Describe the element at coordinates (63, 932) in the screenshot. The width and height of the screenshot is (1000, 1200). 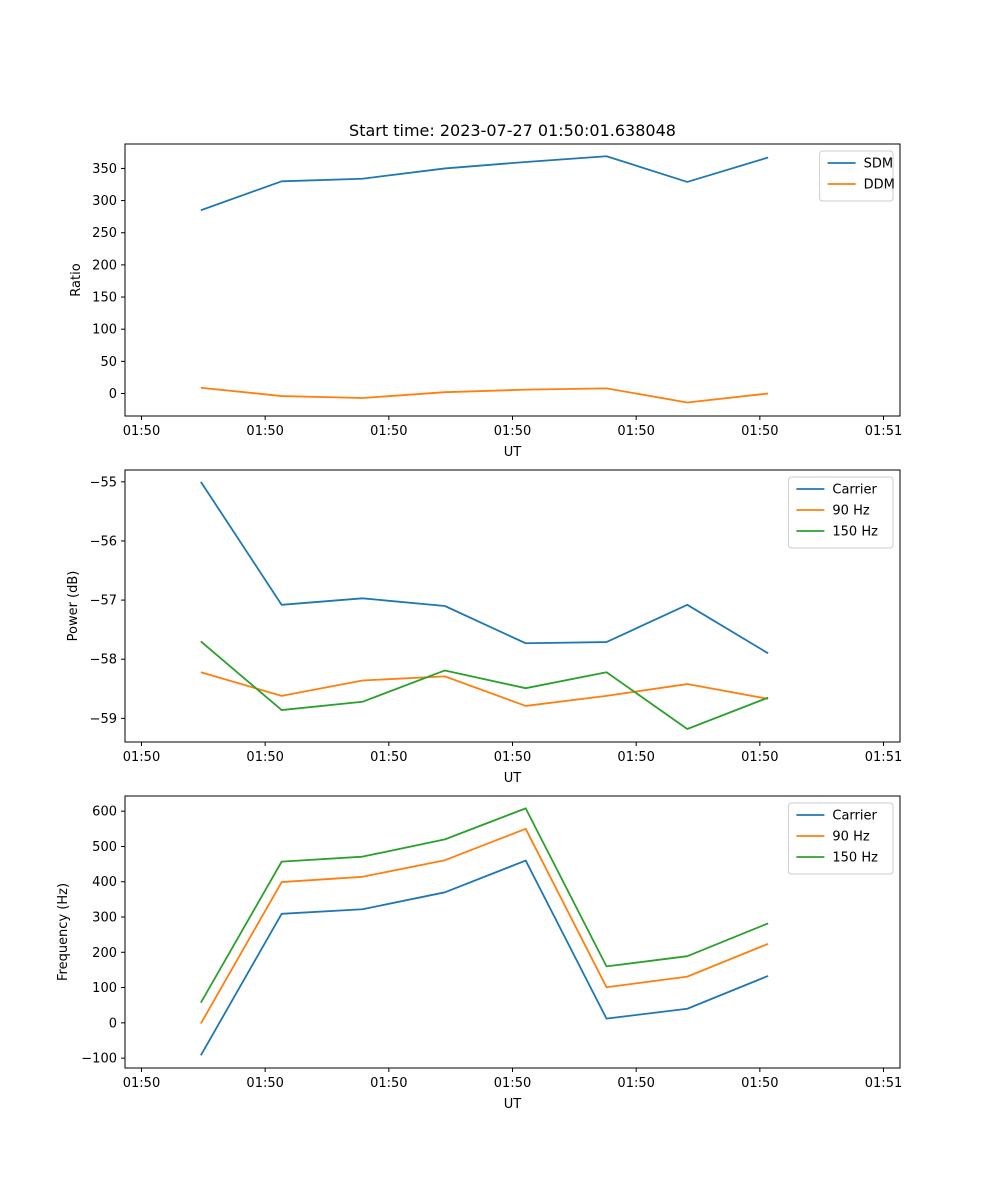
I see `y-axis-label: Frequency (Hz)` at that location.